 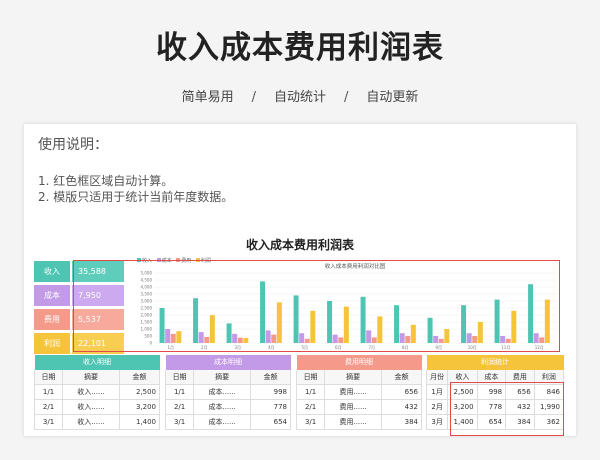 What do you see at coordinates (270, 422) in the screenshot?
I see `table-cell: 654` at bounding box center [270, 422].